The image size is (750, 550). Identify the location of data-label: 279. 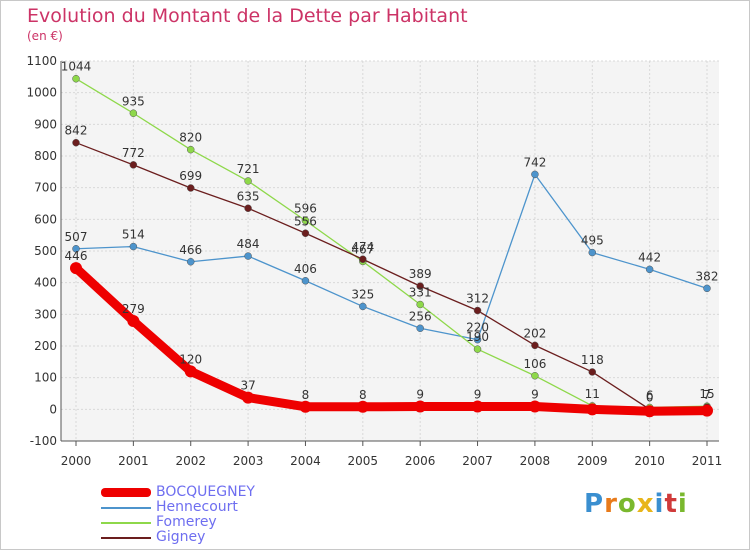
(133, 309).